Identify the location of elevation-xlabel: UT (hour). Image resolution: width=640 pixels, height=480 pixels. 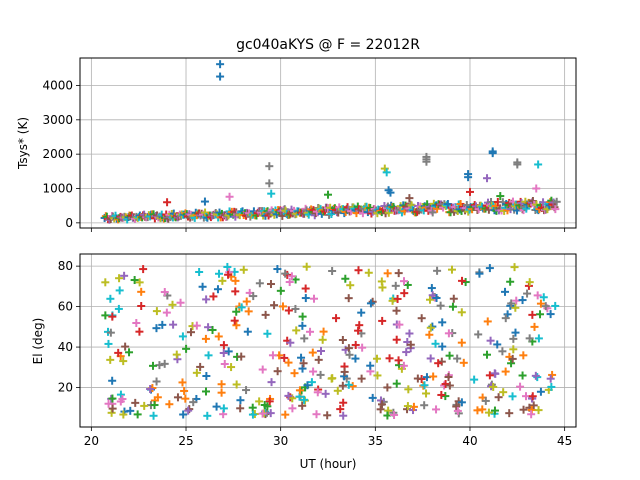
(328, 464).